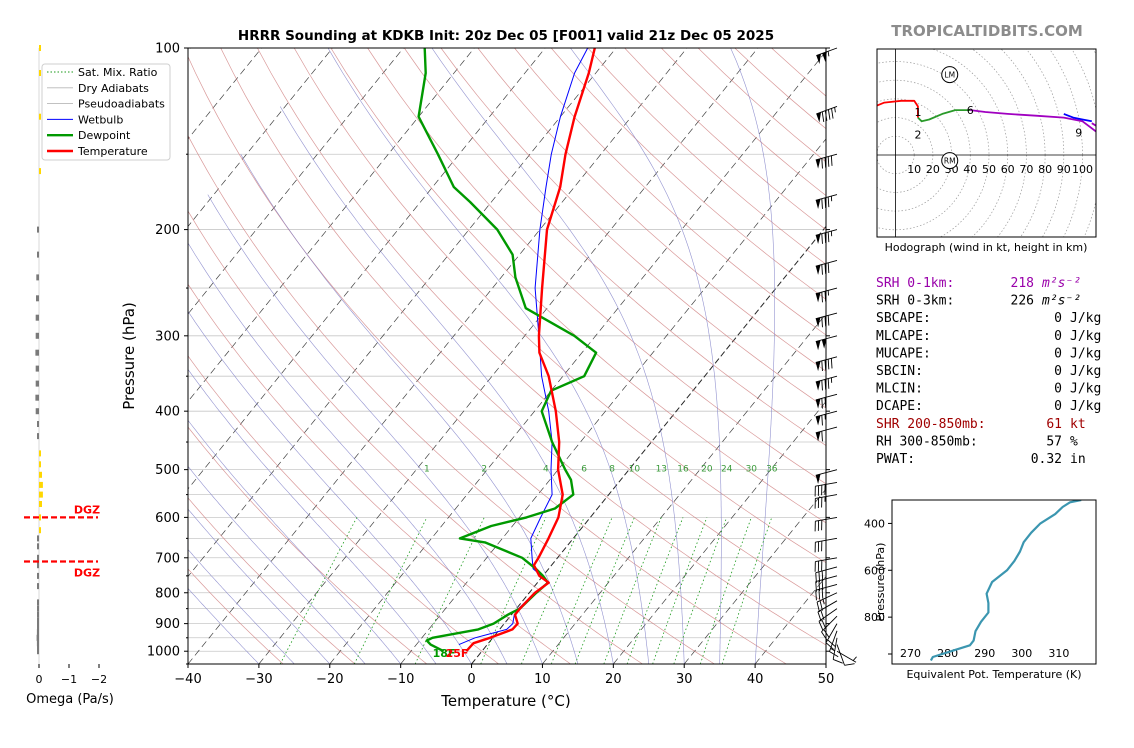 The image size is (1134, 748). Describe the element at coordinates (504, 675) in the screenshot. I see `skewt-x-axis: −40 −30 −20 −10 0 10 20 30 40 50` at that location.